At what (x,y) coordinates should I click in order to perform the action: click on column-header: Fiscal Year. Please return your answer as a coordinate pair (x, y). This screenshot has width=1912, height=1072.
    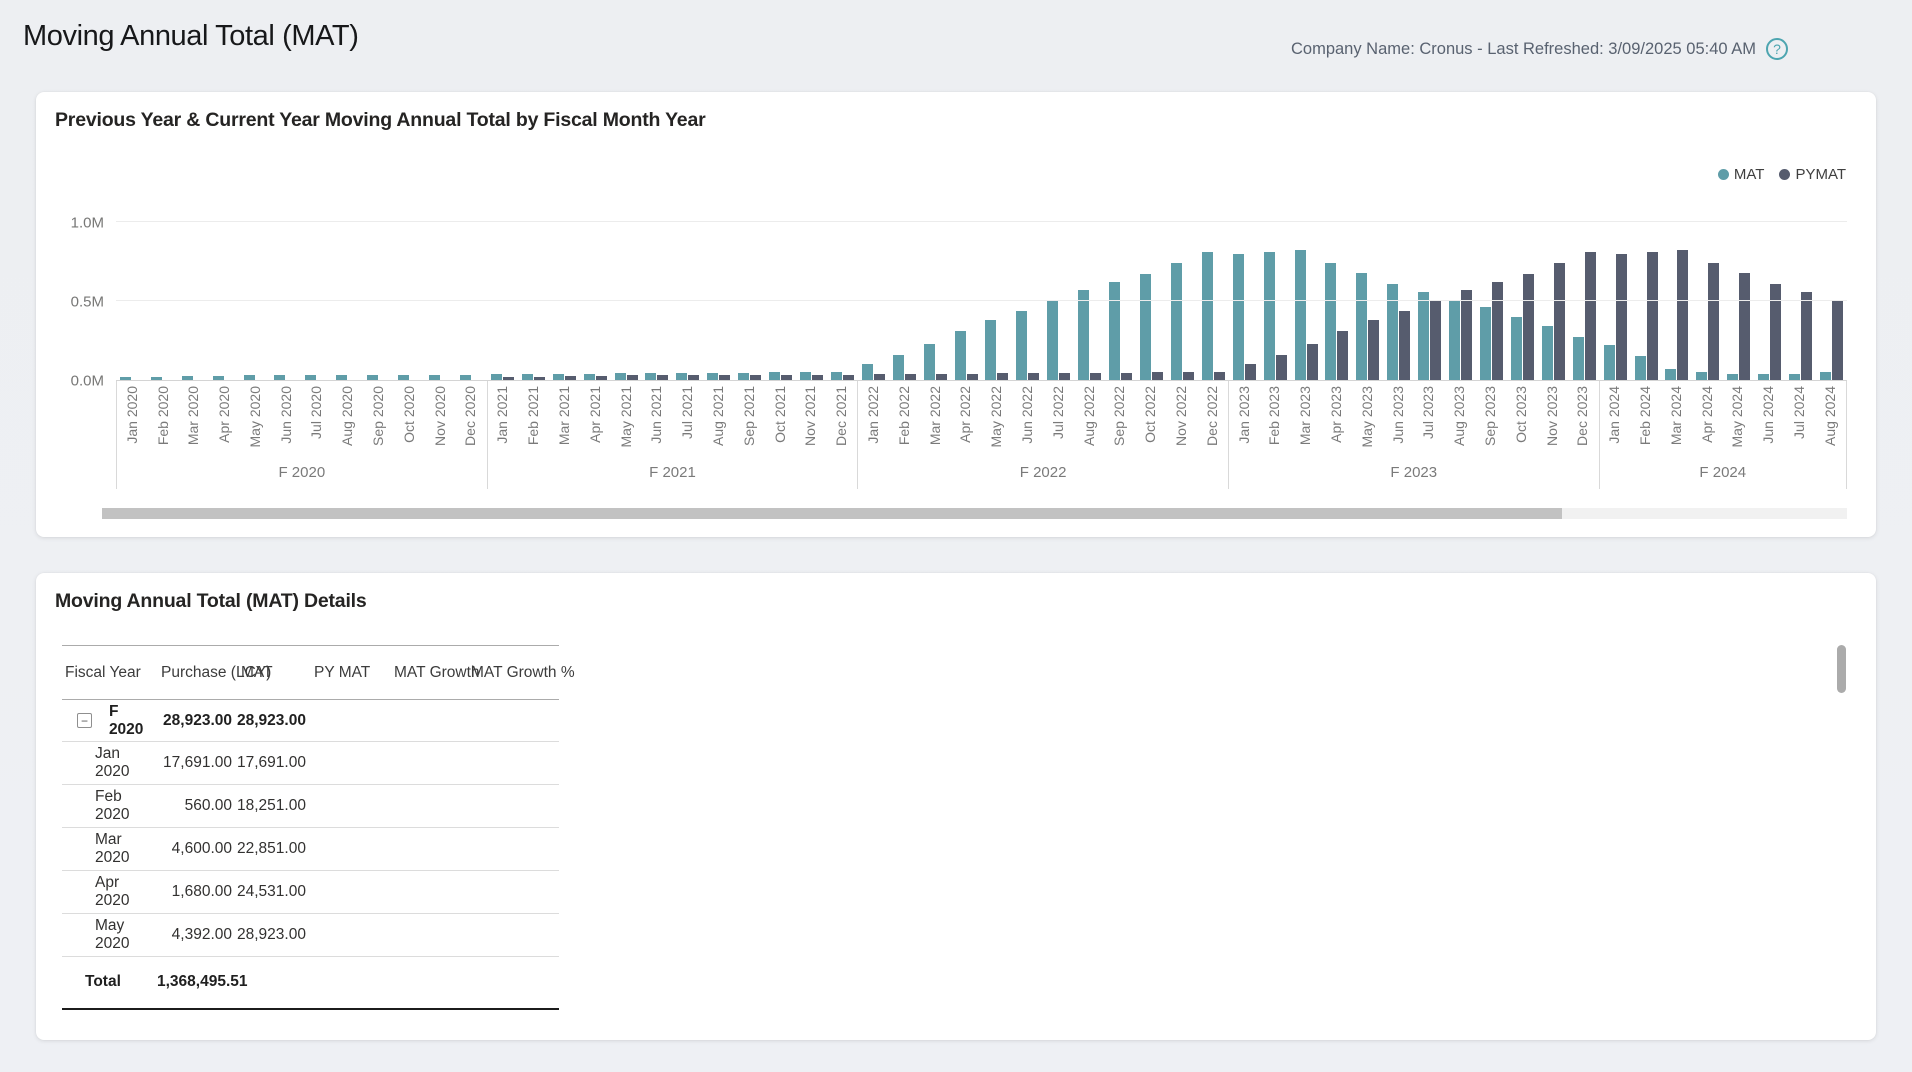
    Looking at the image, I should click on (103, 672).